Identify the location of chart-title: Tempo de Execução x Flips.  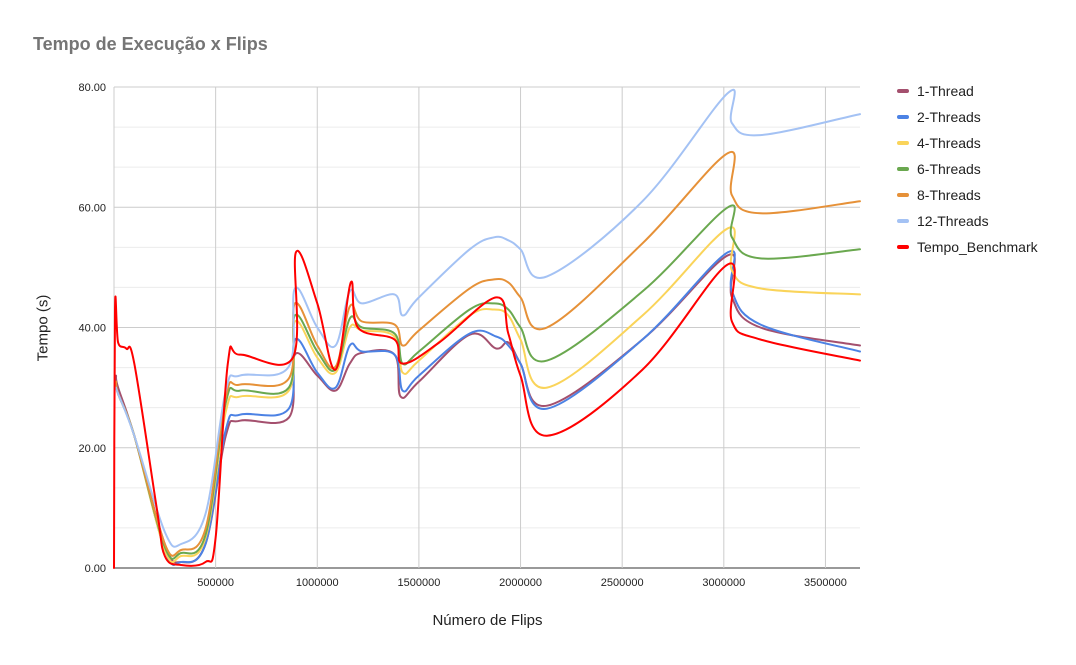
(150, 44).